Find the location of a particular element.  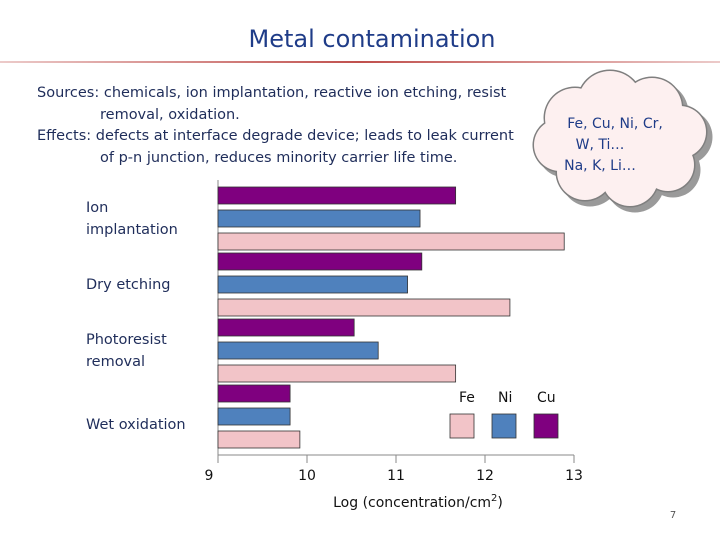

category-label: removal is located at coordinates (115, 362).